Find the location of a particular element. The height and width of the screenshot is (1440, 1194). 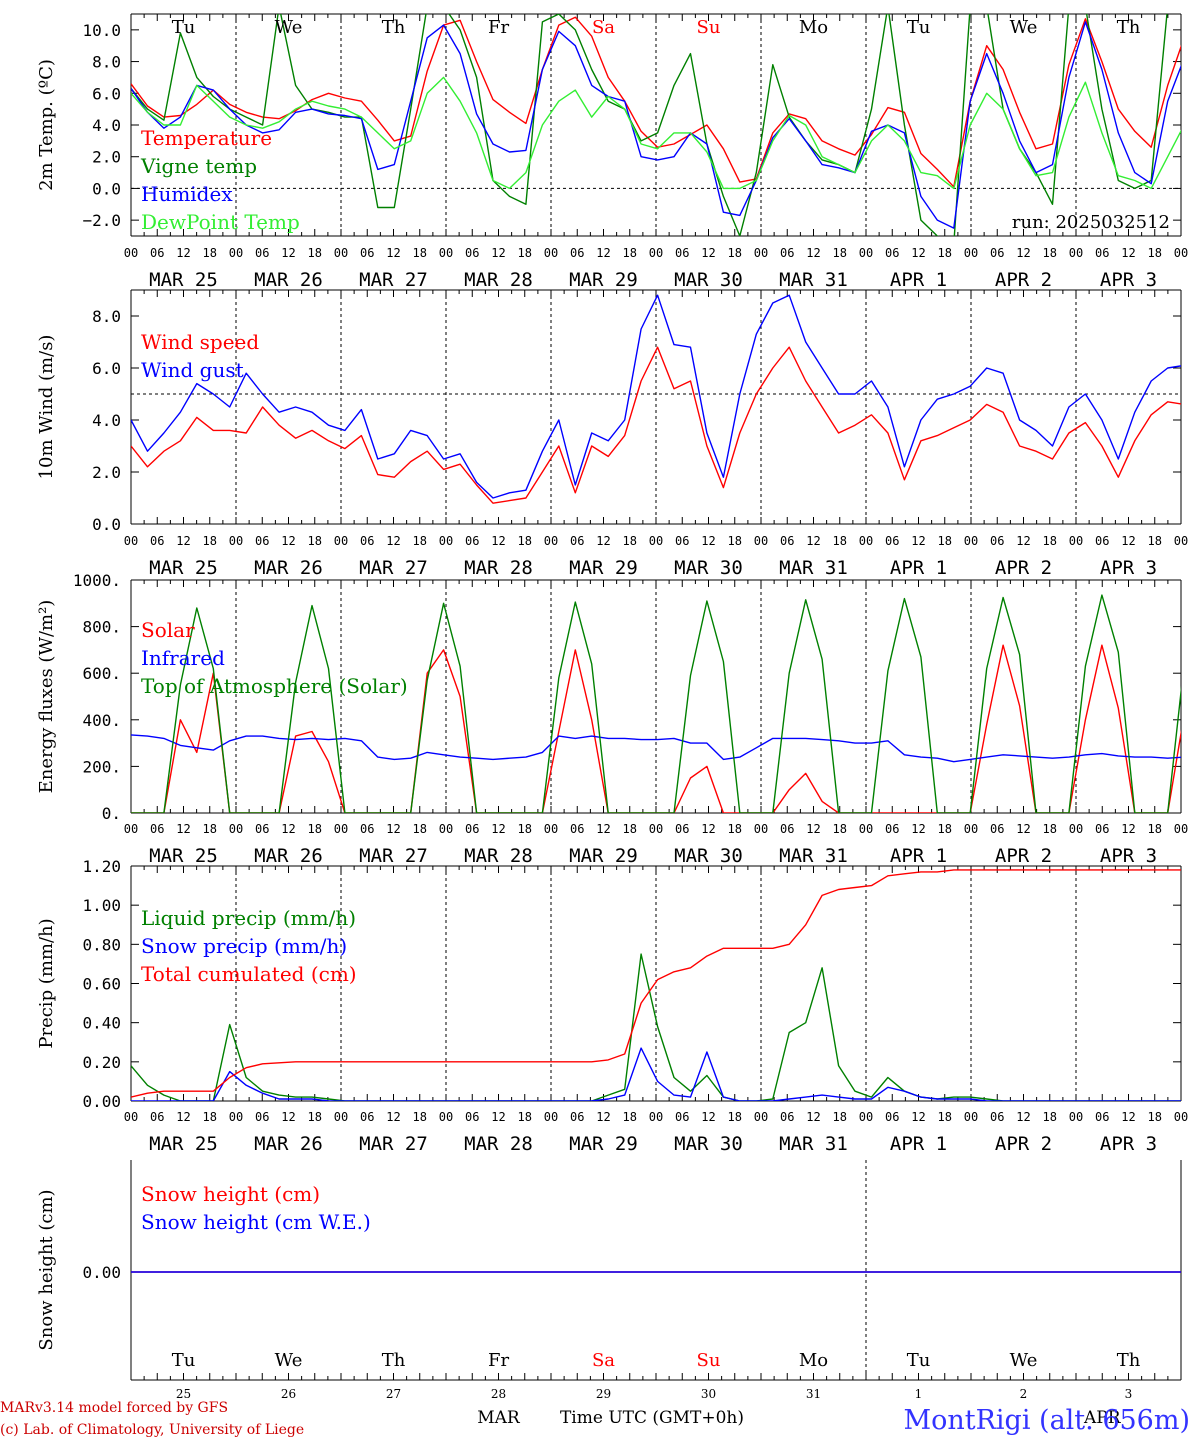

y-tick-label: 1.00 is located at coordinates (101, 905).